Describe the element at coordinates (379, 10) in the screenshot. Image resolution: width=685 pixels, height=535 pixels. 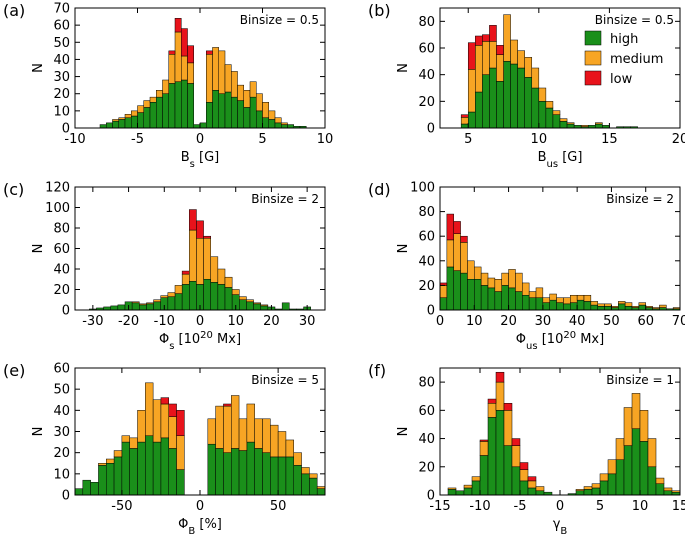
I see `panel-label: (b)` at that location.